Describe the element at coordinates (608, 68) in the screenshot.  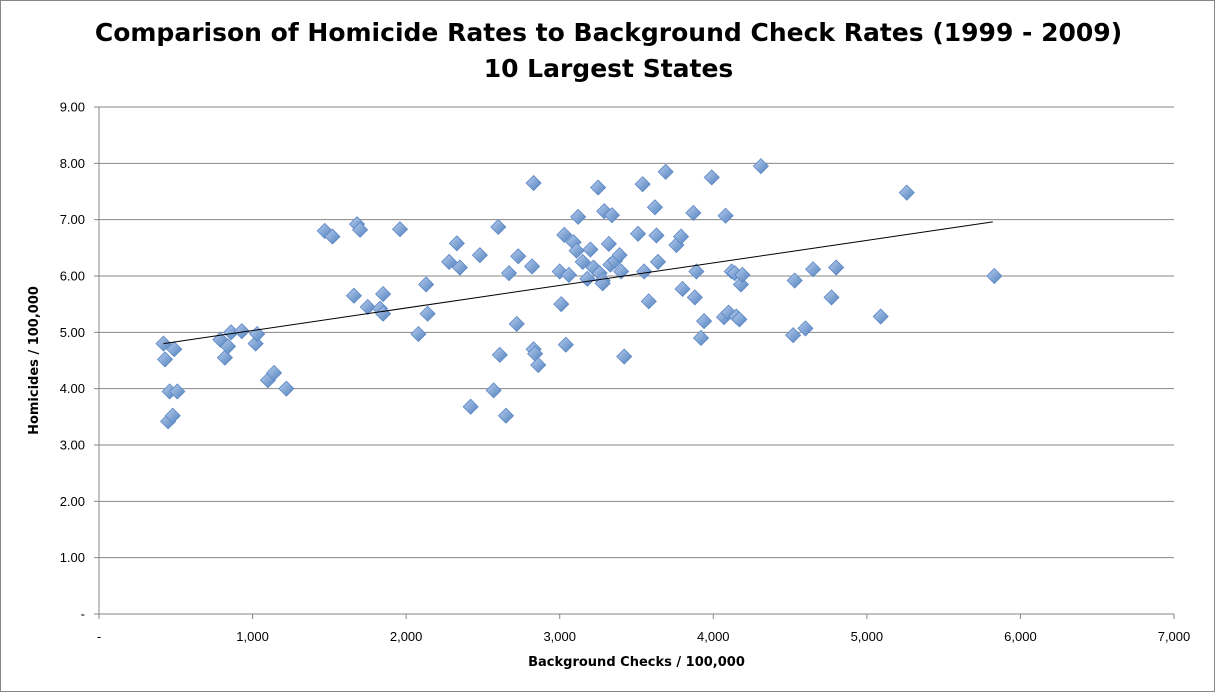
I see `chart-subtitle: 10 Largest States` at that location.